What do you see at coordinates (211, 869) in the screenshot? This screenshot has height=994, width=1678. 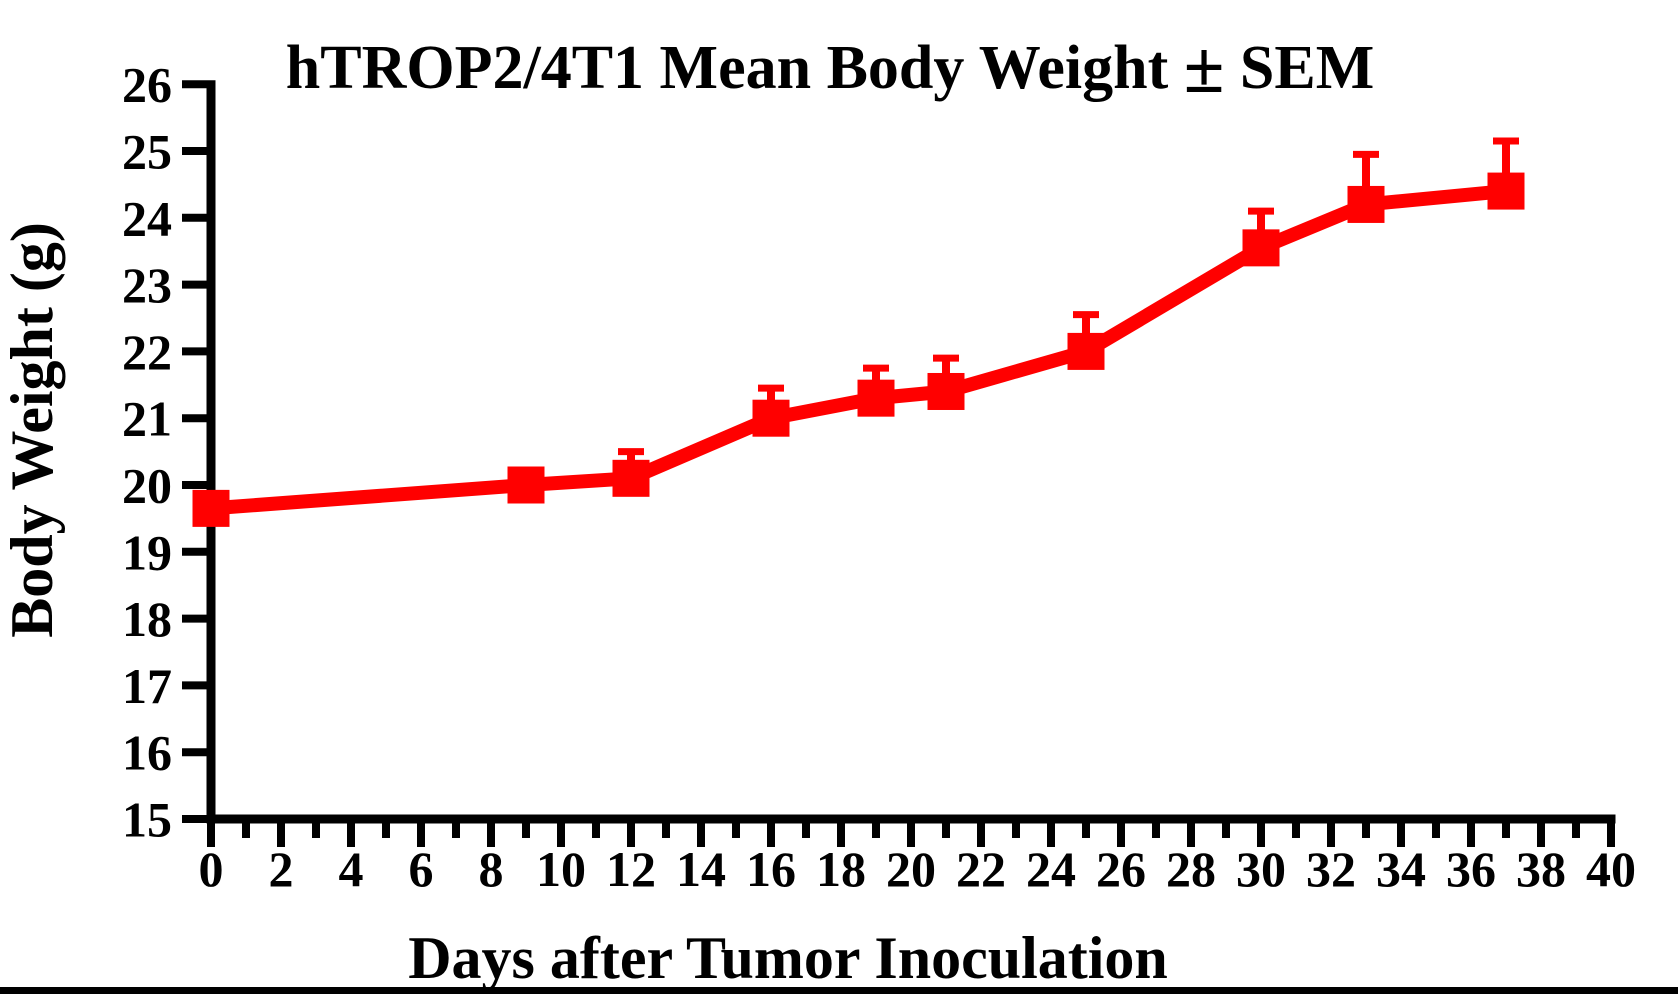 I see `x-tick-label: 0` at bounding box center [211, 869].